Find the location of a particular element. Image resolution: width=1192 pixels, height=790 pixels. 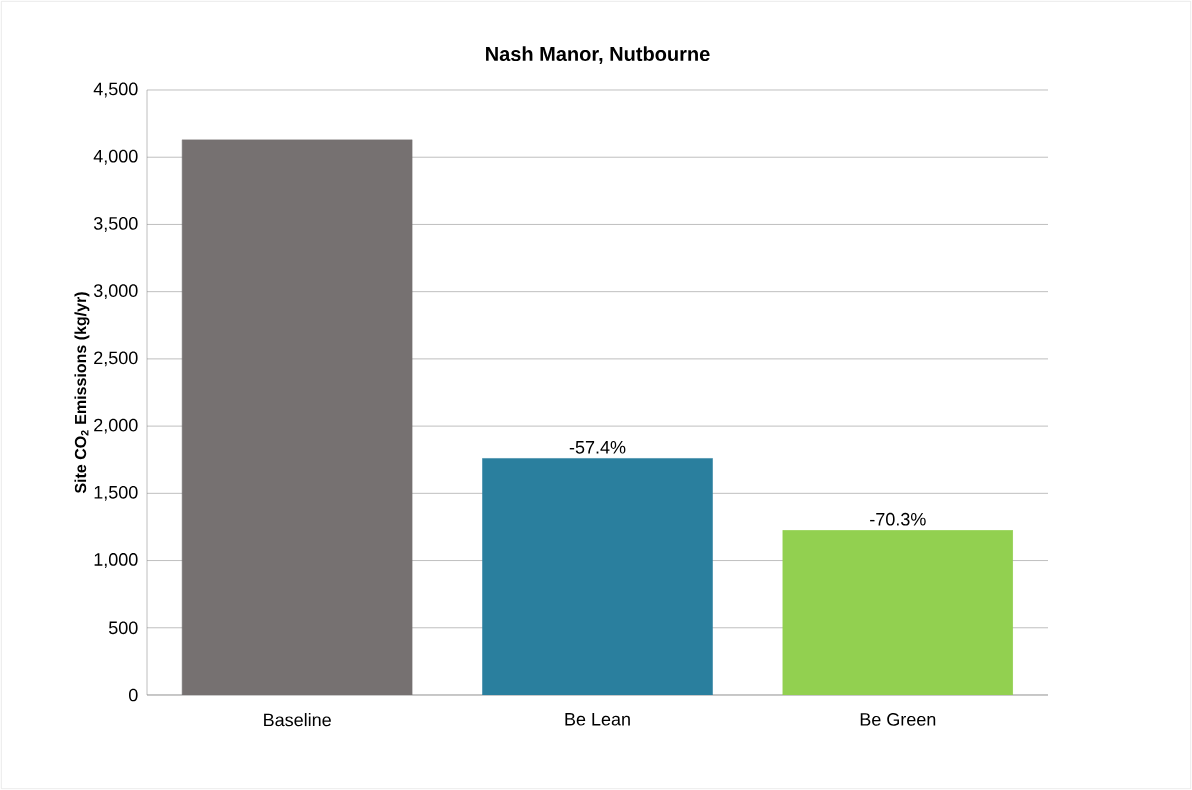

y-tick-label: 1,000 is located at coordinates (116, 560).